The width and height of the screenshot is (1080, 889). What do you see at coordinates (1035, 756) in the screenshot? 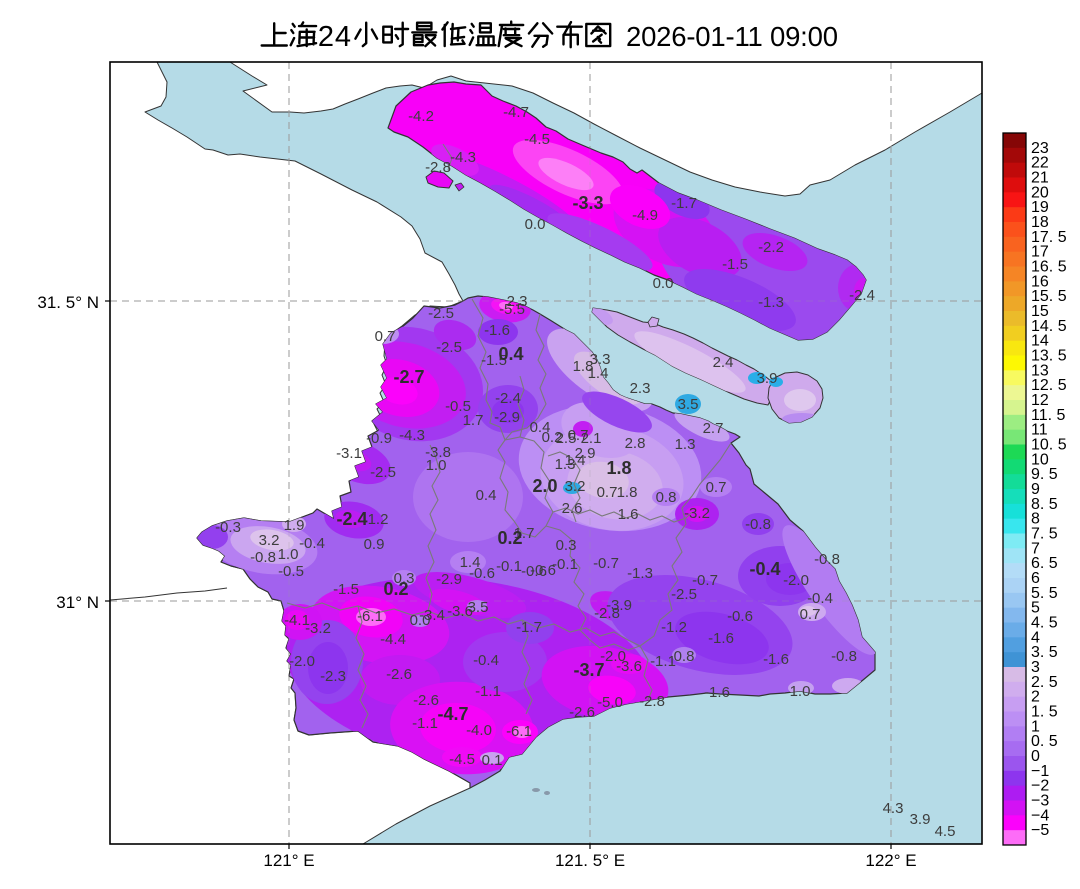
I see `svg-text: 0` at bounding box center [1035, 756].